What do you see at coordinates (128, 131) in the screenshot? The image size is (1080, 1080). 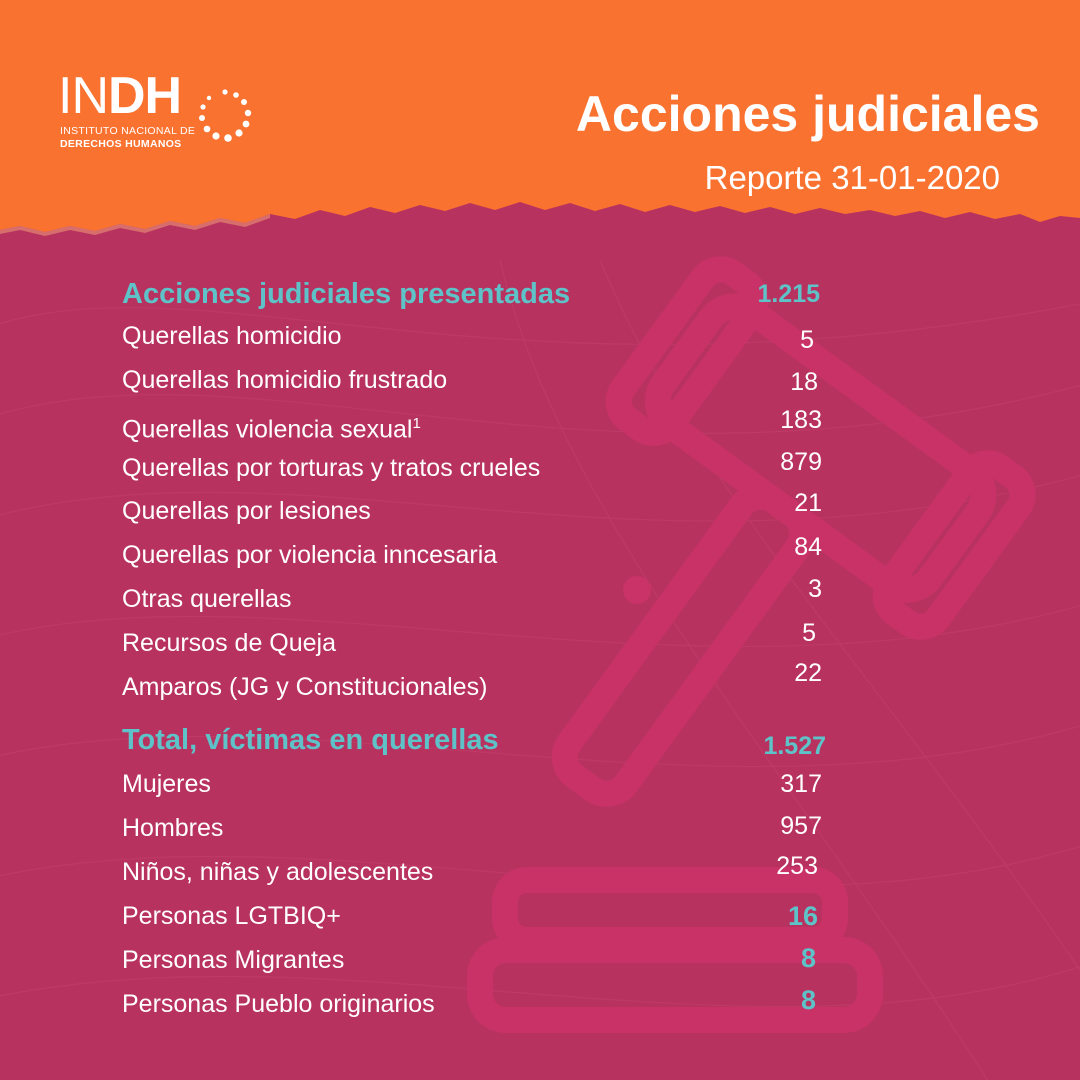 I see `logo-line-1: INSTITUTO NACIONAL DE` at bounding box center [128, 131].